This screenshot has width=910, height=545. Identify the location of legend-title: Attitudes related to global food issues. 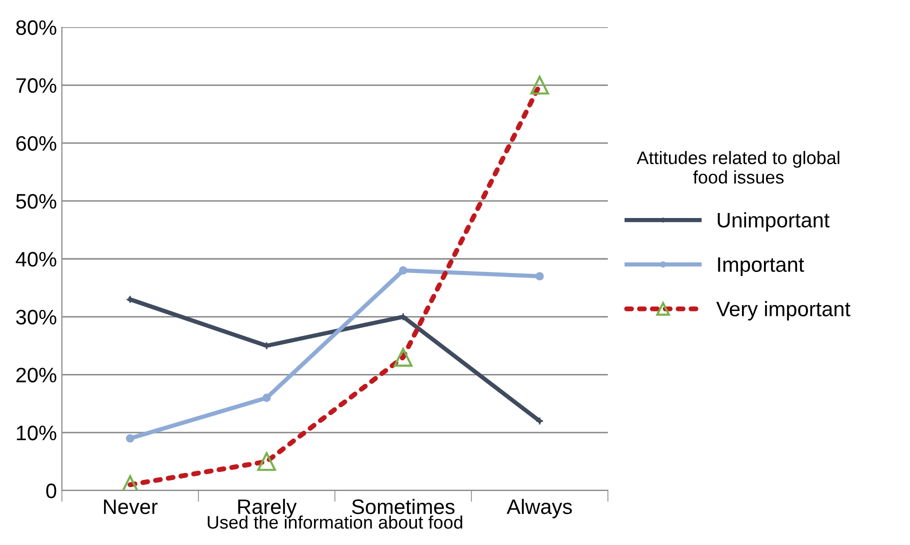
(738, 167).